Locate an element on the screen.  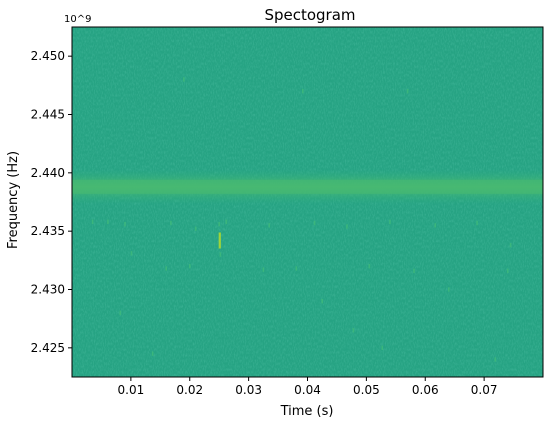
x-tick-label: 0.02 is located at coordinates (189, 390).